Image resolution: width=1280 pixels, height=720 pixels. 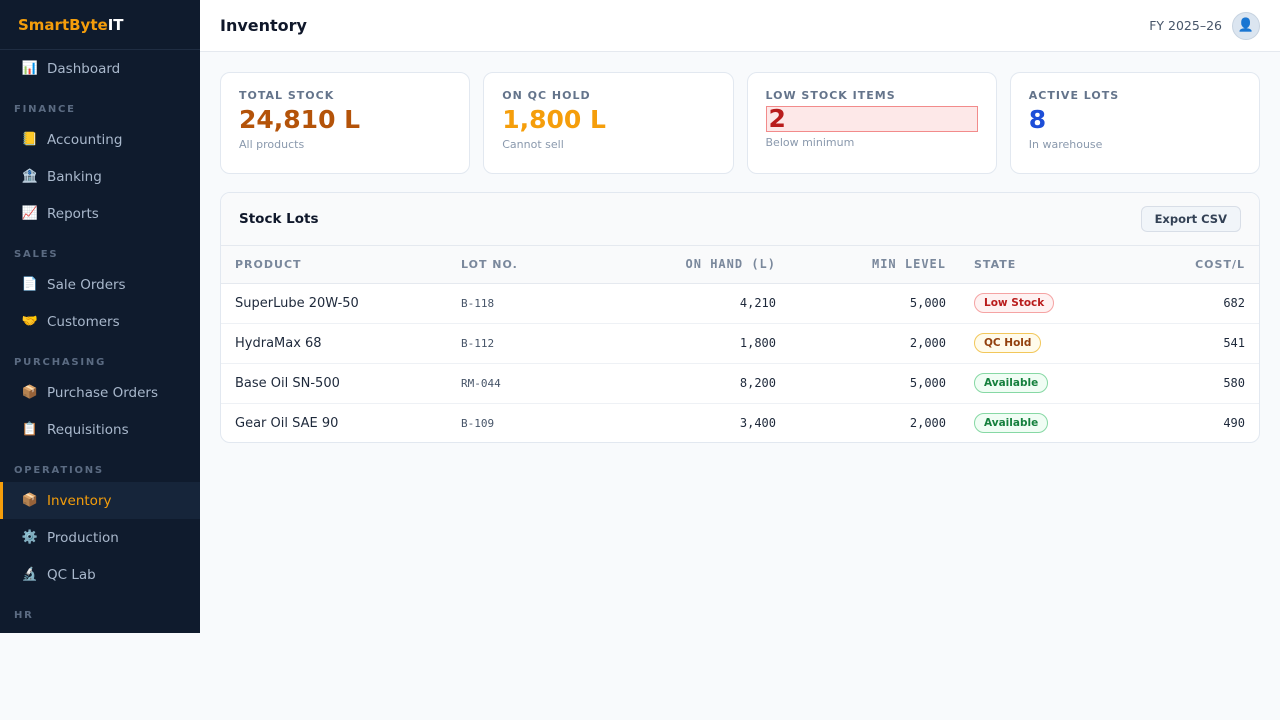 What do you see at coordinates (59, 470) in the screenshot?
I see `section-label-operations: OPERATIONS` at bounding box center [59, 470].